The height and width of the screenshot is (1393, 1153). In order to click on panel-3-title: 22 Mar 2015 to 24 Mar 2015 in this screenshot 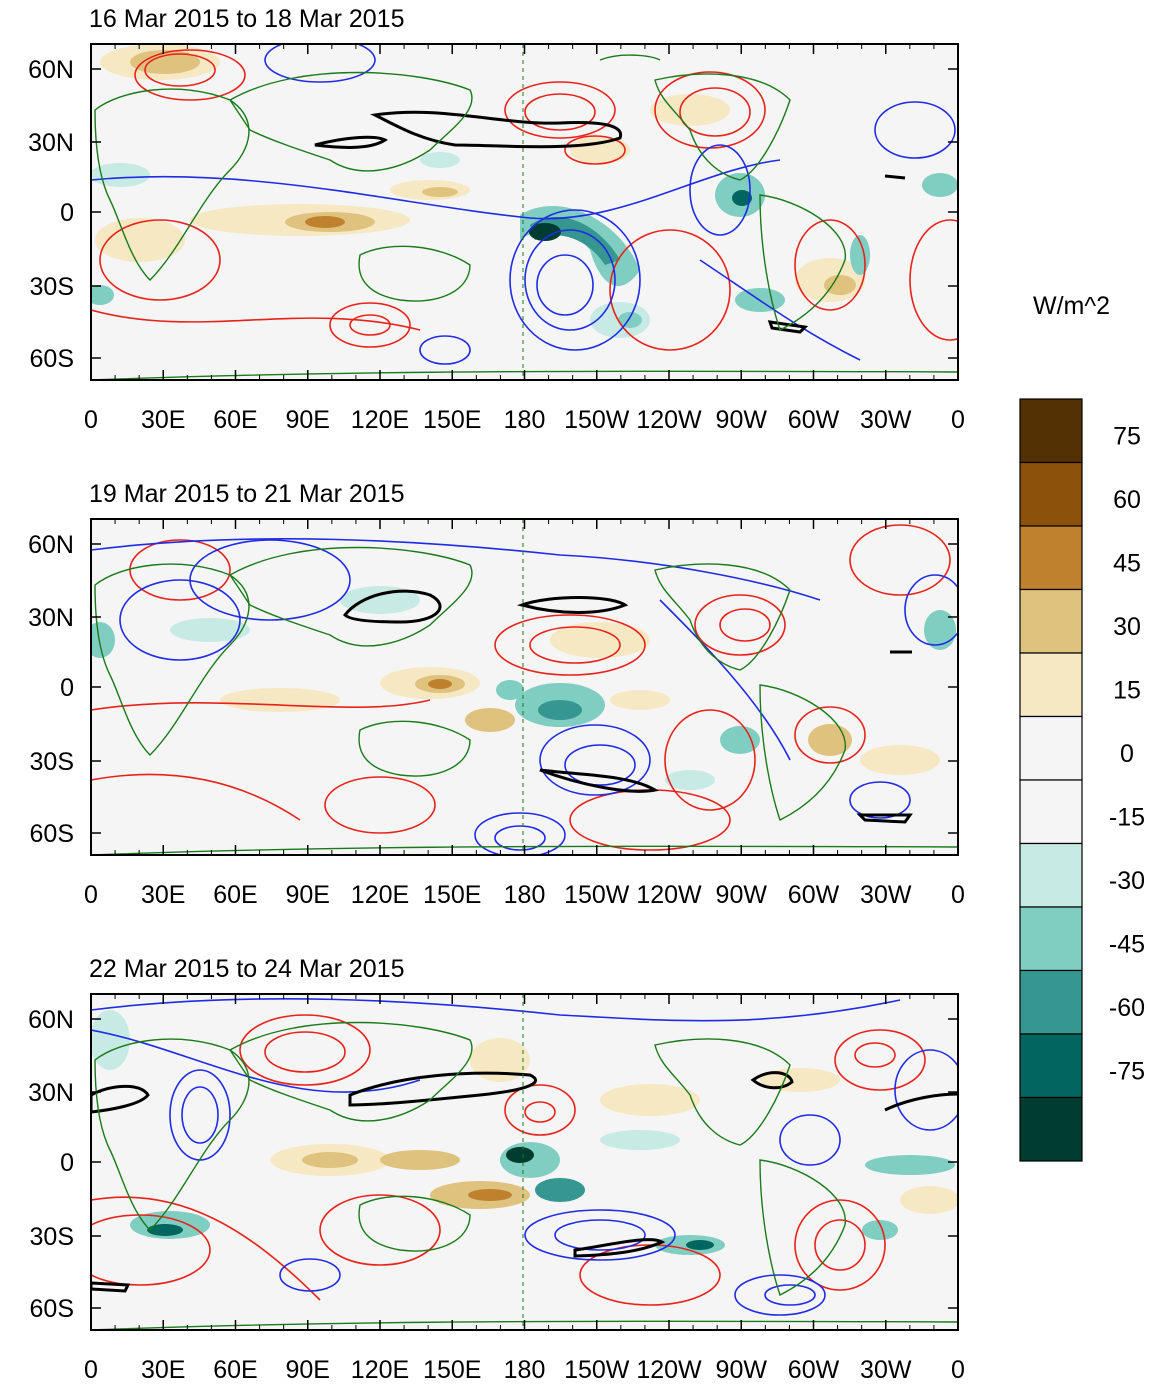, I will do `click(246, 969)`.